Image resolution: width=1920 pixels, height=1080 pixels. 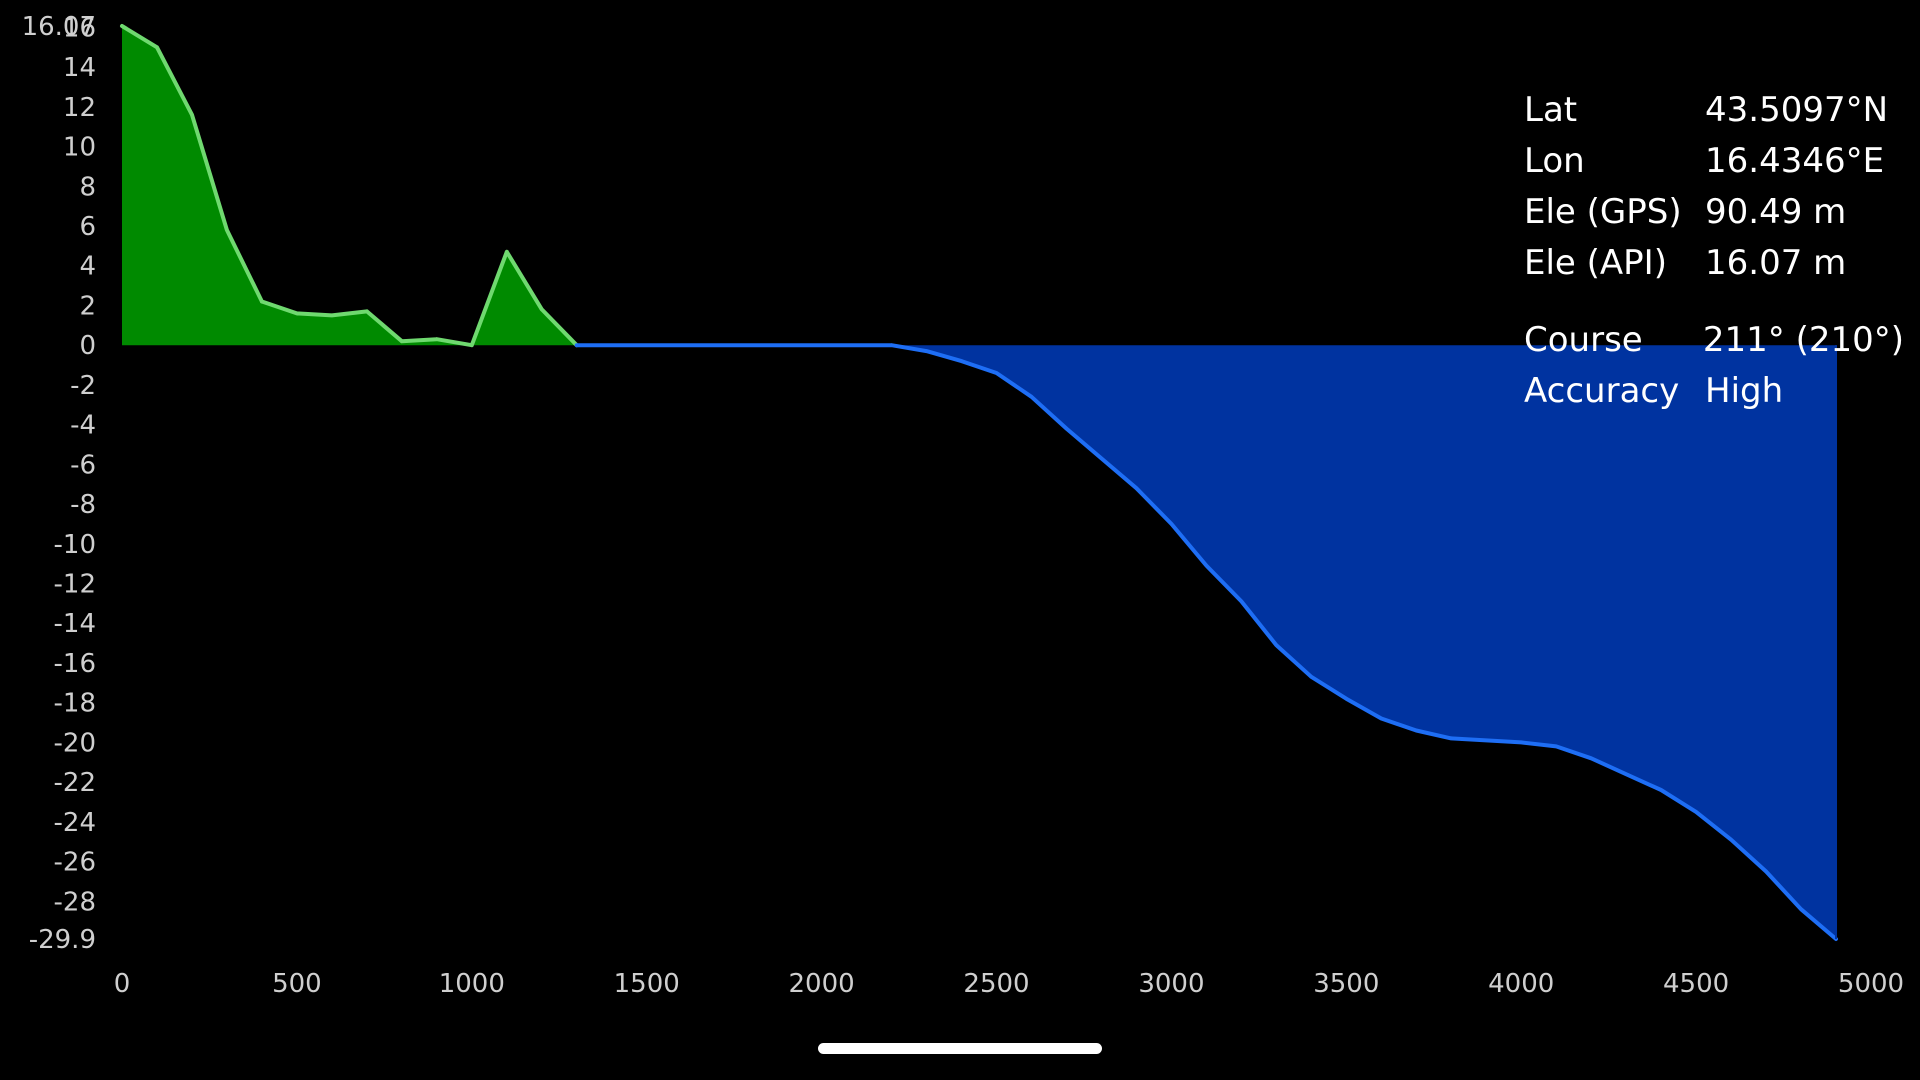 What do you see at coordinates (1871, 984) in the screenshot?
I see `x-tick-label: 5000` at bounding box center [1871, 984].